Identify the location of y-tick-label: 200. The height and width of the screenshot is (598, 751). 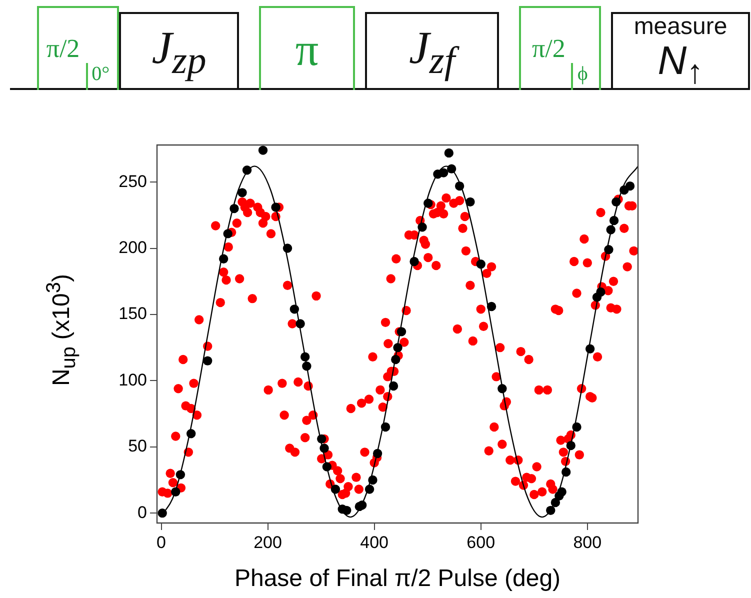
(132, 247).